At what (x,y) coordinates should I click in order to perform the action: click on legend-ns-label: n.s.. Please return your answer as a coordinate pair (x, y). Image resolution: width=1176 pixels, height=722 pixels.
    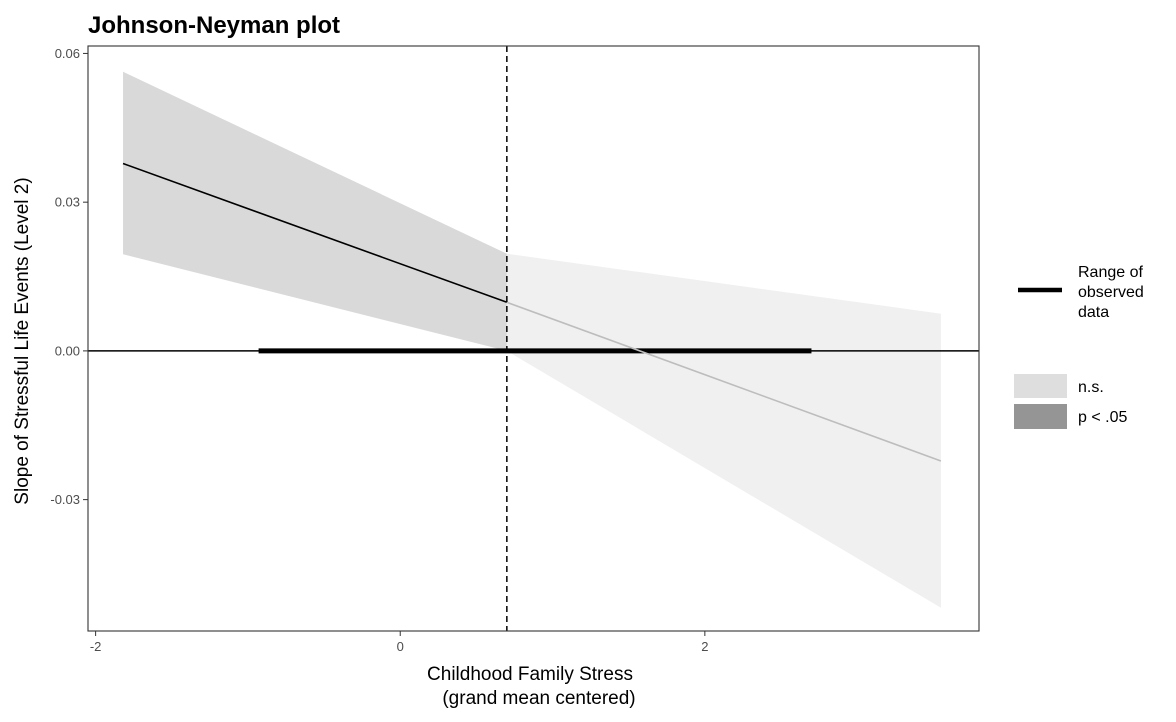
    Looking at the image, I should click on (1091, 387).